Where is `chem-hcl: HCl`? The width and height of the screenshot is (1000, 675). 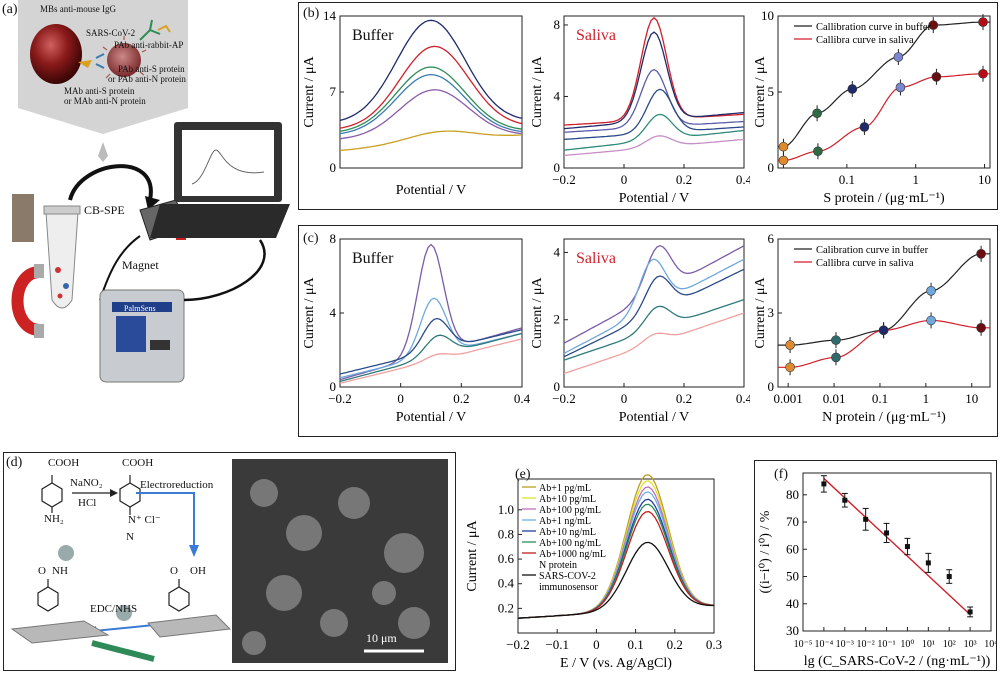
chem-hcl: HCl is located at coordinates (87, 503).